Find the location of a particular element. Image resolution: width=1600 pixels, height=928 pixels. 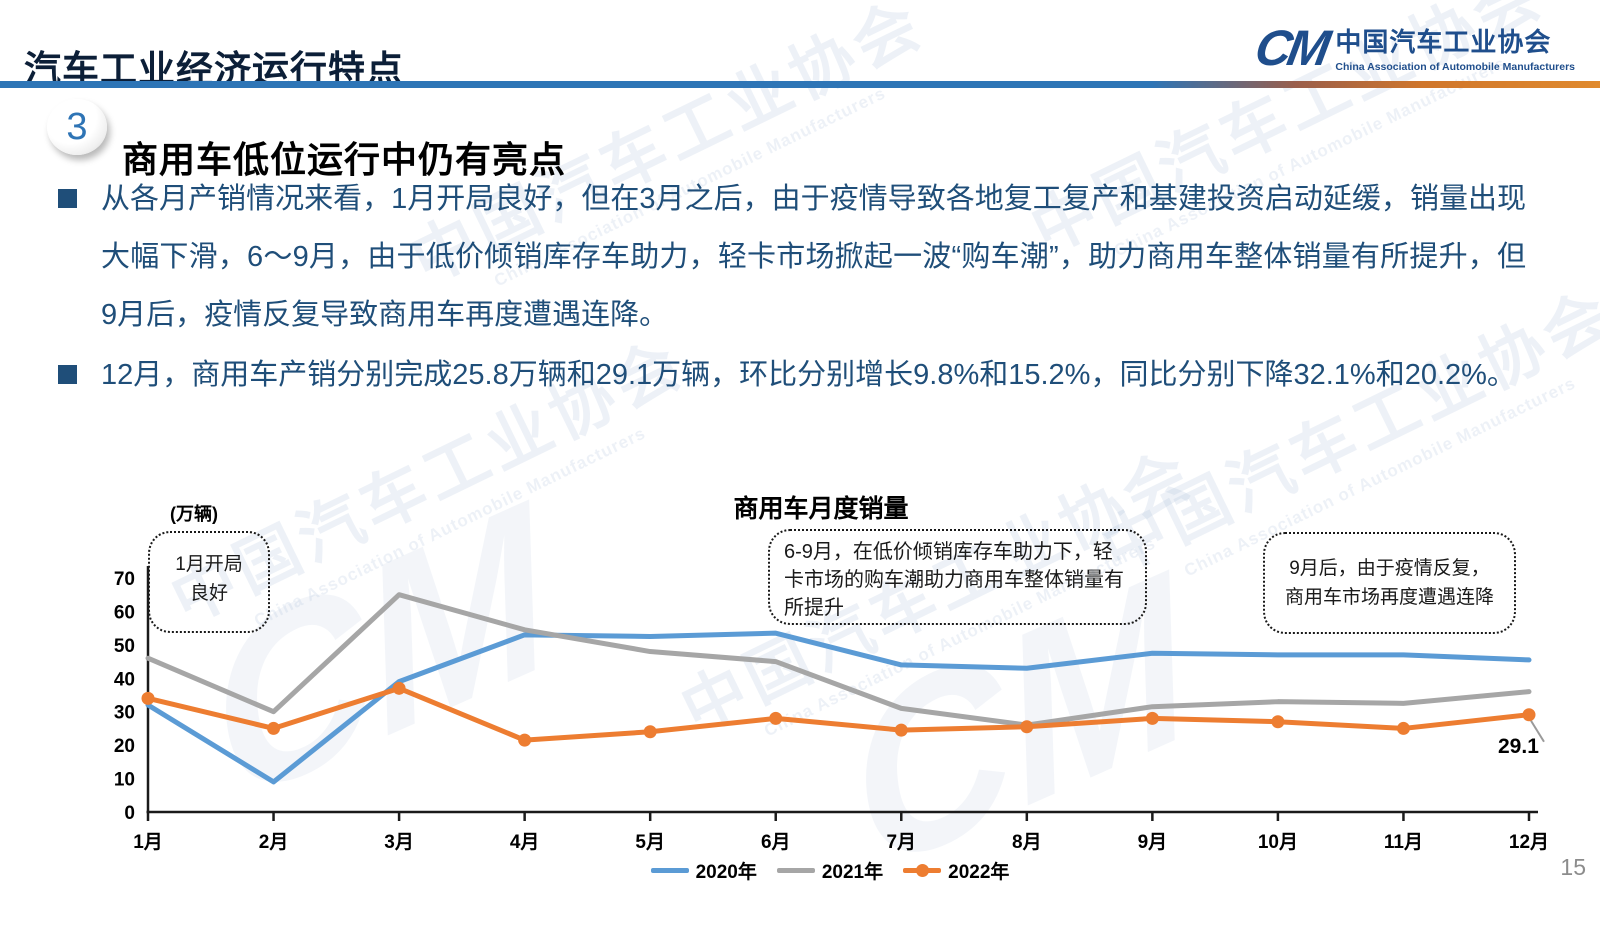

series-line-2022年 is located at coordinates (838, 714).